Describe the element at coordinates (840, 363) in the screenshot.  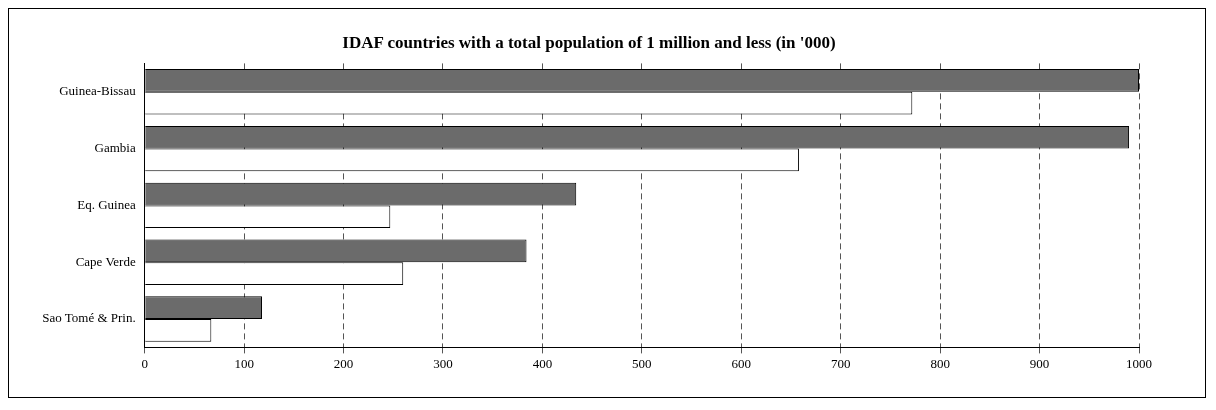
I see `x-tick-label: 700` at that location.